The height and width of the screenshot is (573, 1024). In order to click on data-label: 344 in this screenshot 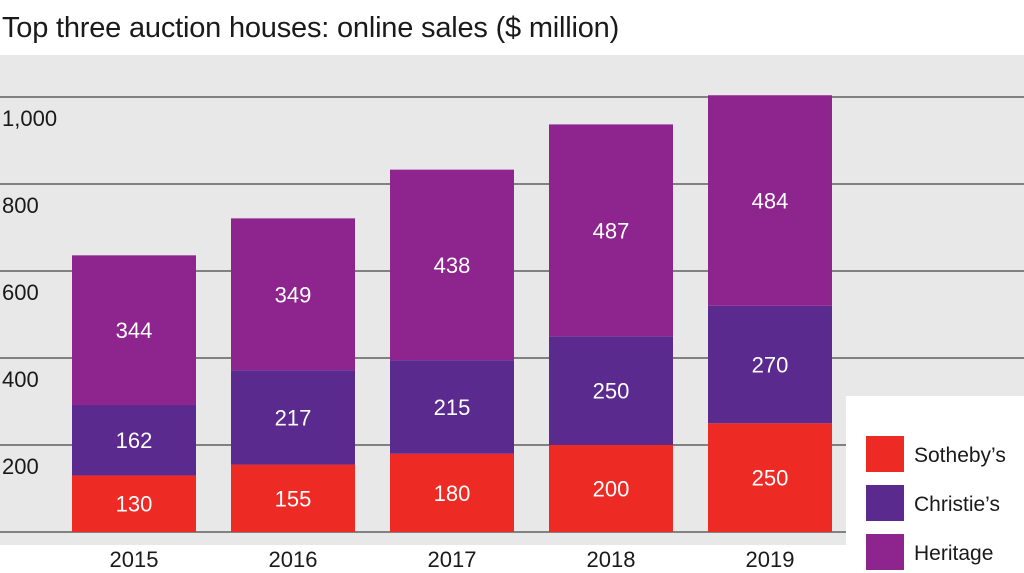, I will do `click(134, 330)`.